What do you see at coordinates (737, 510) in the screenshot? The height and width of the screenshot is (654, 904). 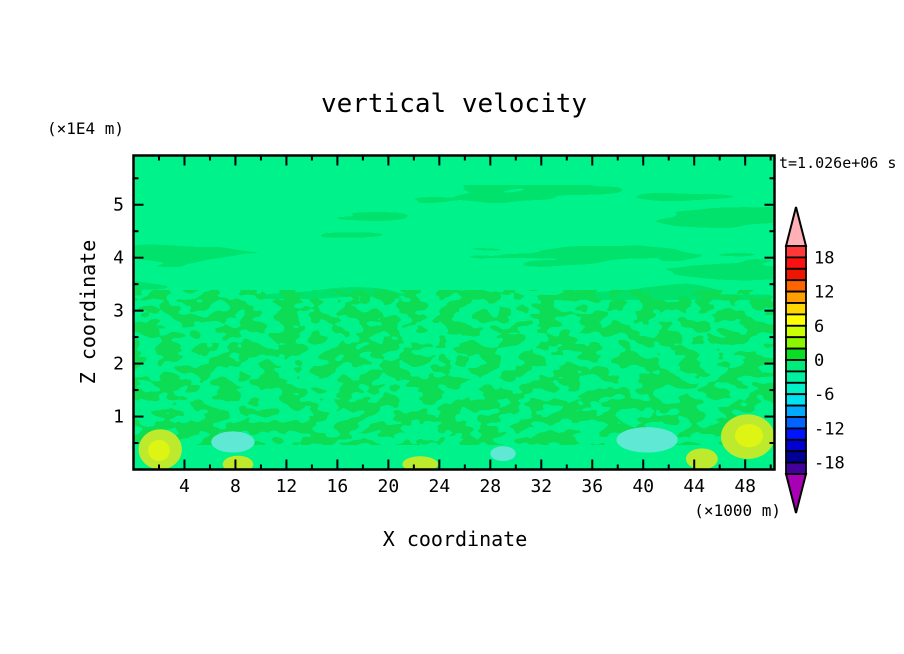 I see `x-axis-unit-label: (×1000 m)` at bounding box center [737, 510].